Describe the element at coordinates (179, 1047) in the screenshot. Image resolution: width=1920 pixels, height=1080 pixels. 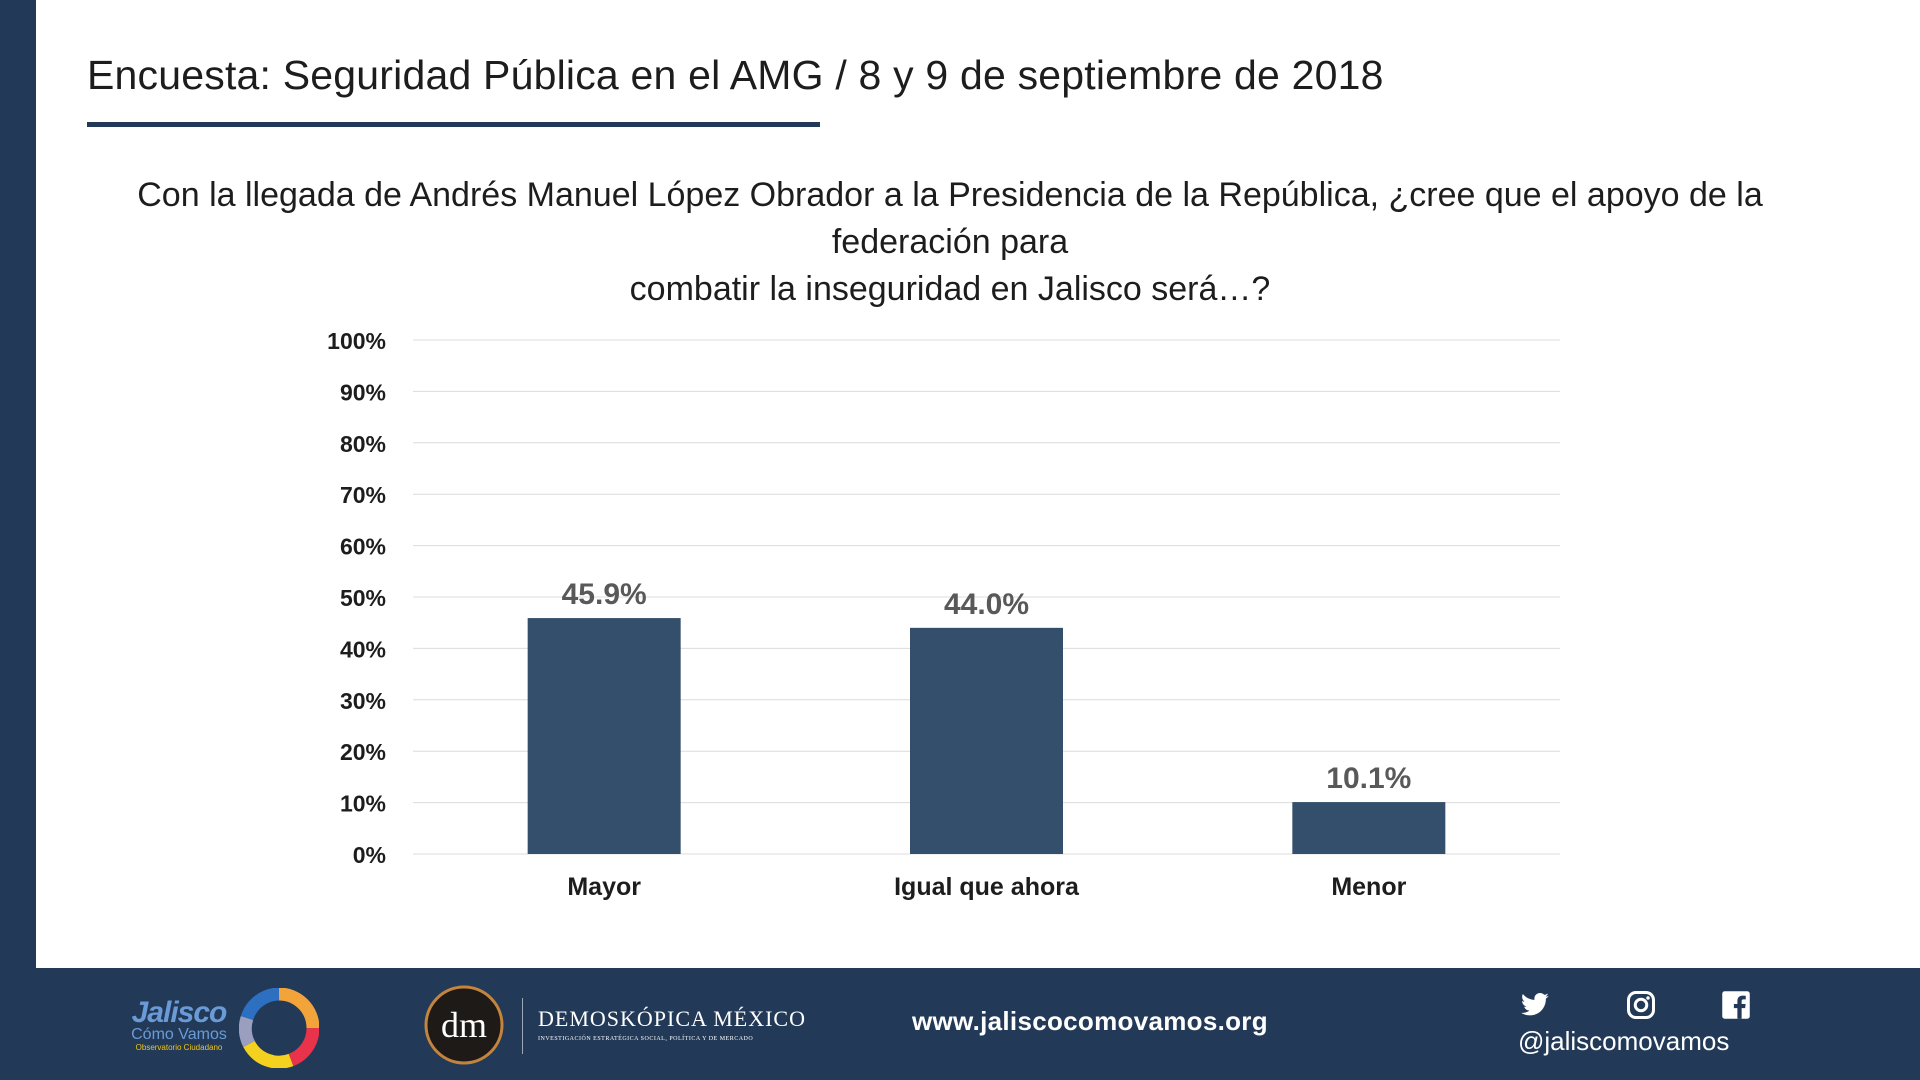
I see `jcv-line-3: Observatorio Ciudadano` at that location.